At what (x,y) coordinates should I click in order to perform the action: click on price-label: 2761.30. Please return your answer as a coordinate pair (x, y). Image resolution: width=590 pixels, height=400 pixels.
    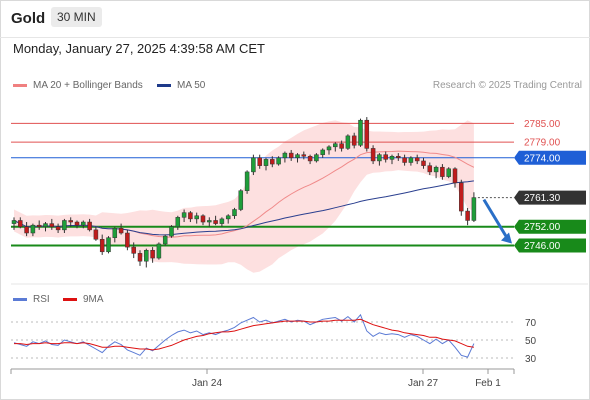
    Looking at the image, I should click on (542, 198).